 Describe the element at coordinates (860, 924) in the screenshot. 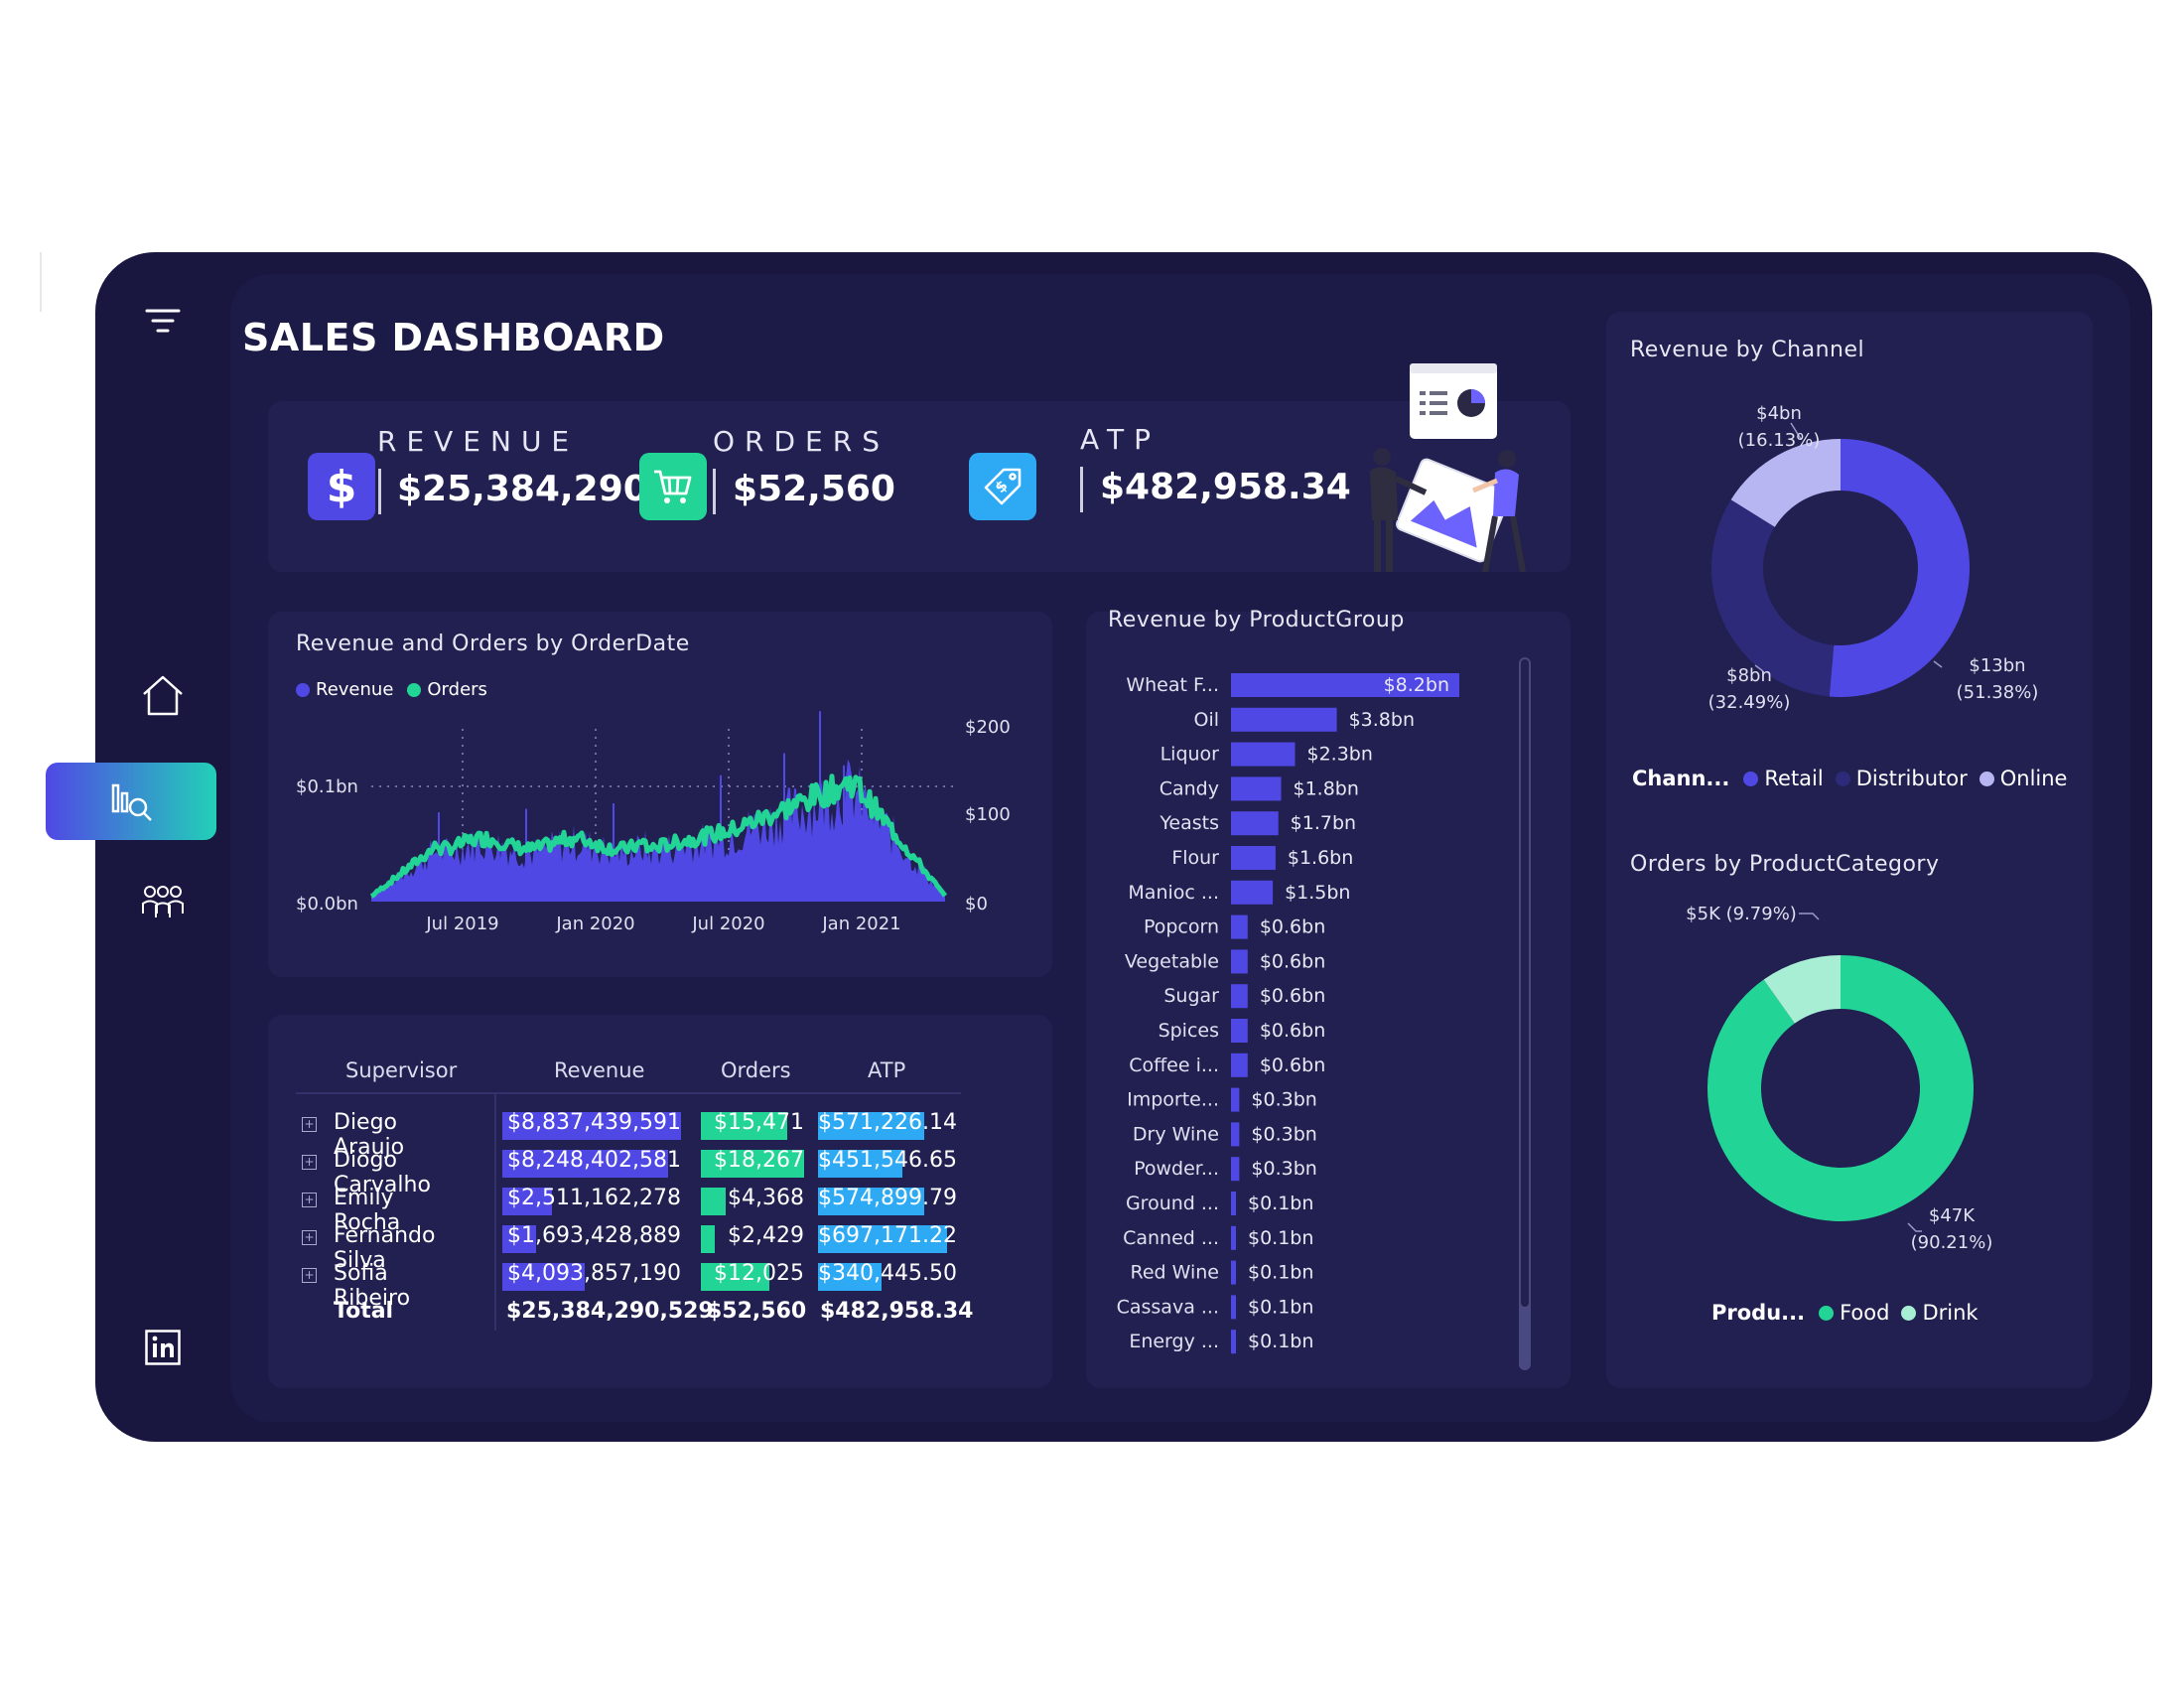

I see `x-tick: Jan 2021` at that location.